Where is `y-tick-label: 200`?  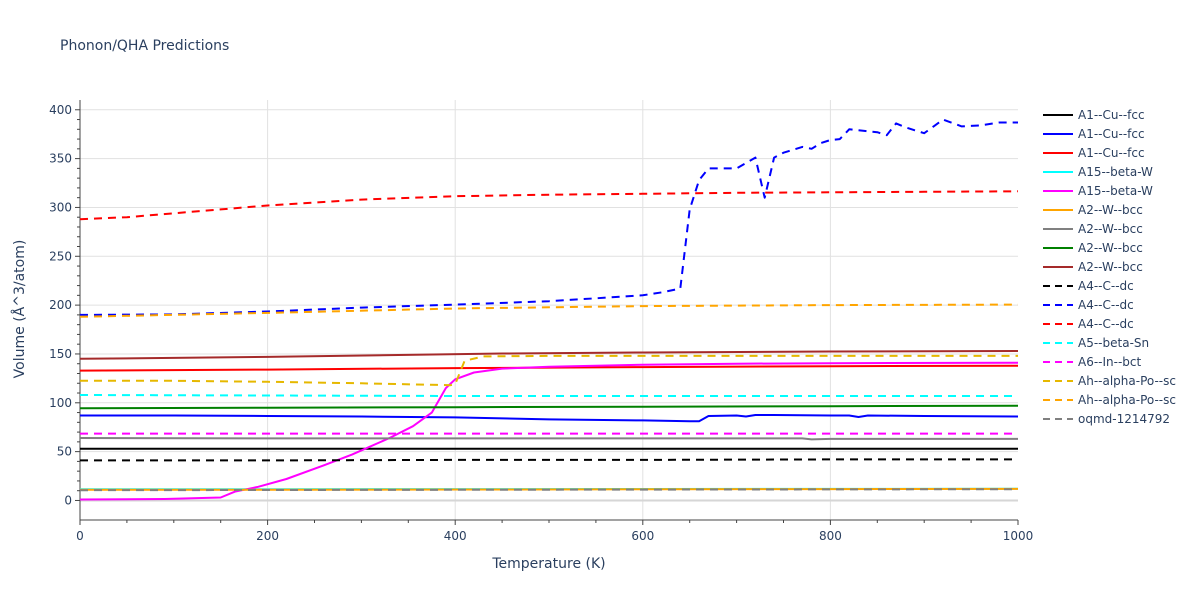 y-tick-label: 200 is located at coordinates (60, 305).